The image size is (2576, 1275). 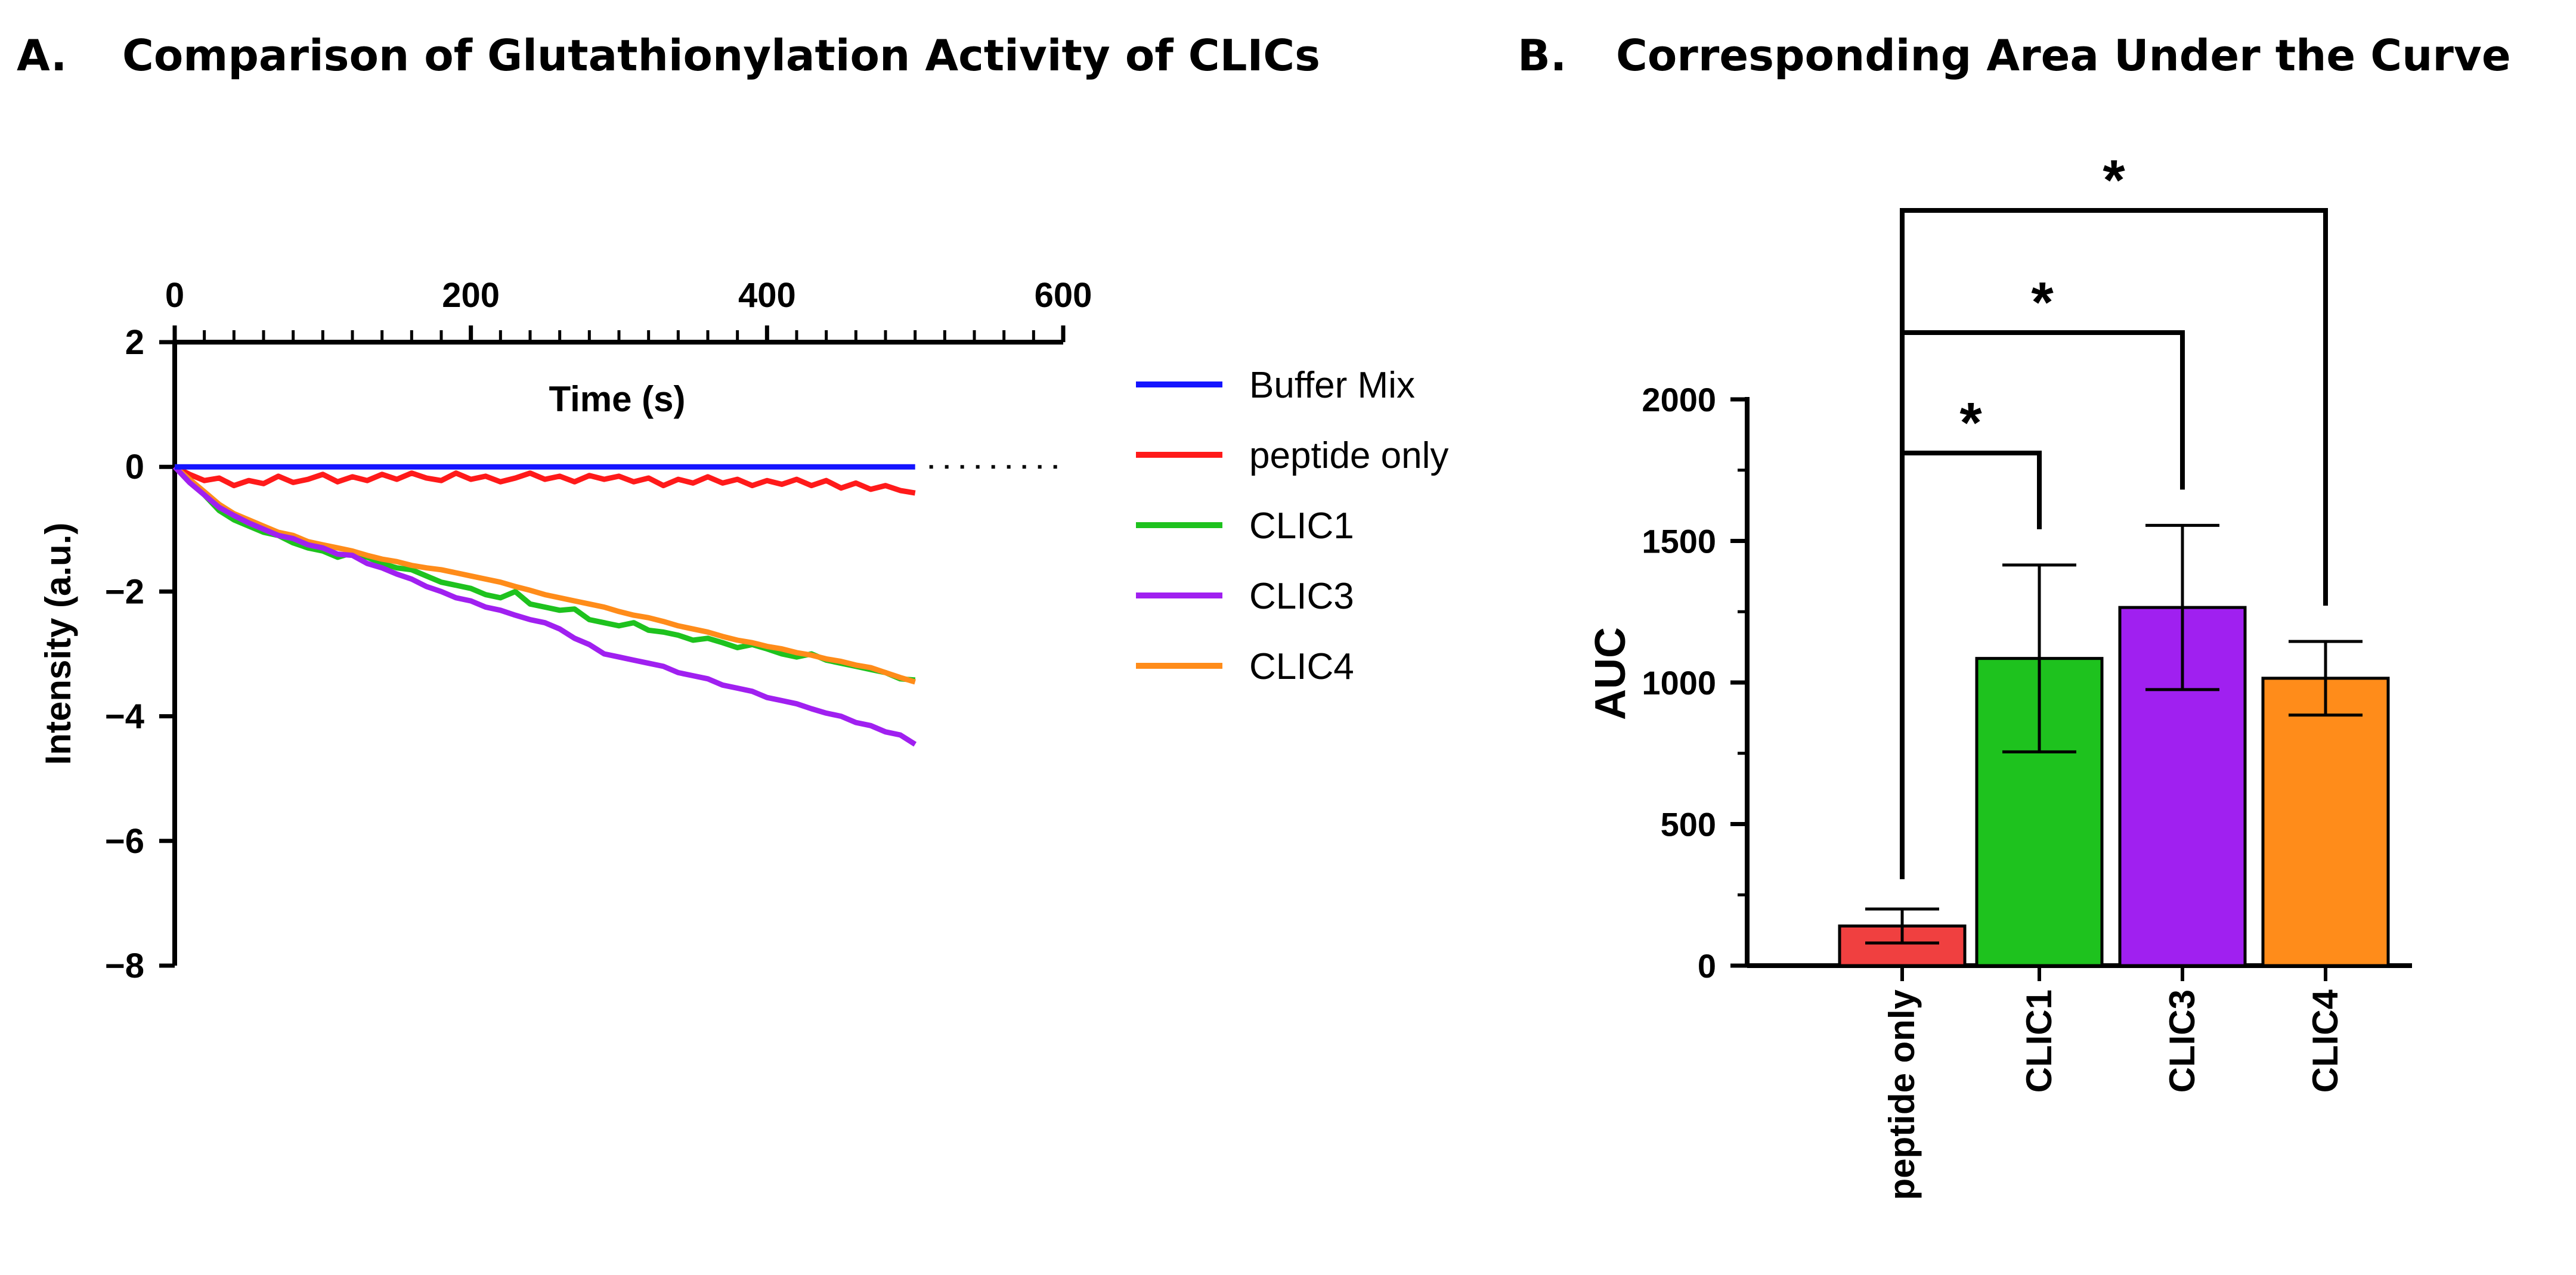 I want to click on x-tick-label: 400, so click(x=767, y=295).